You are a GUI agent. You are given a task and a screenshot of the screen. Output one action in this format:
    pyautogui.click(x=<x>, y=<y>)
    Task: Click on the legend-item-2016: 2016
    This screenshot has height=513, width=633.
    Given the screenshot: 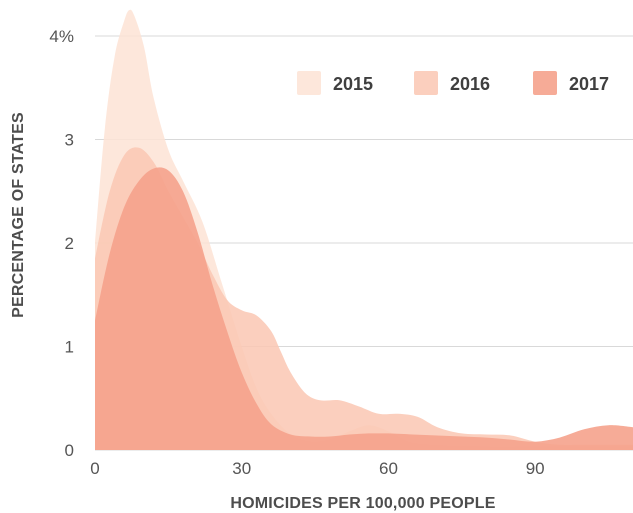 What is the action you would take?
    pyautogui.click(x=452, y=83)
    